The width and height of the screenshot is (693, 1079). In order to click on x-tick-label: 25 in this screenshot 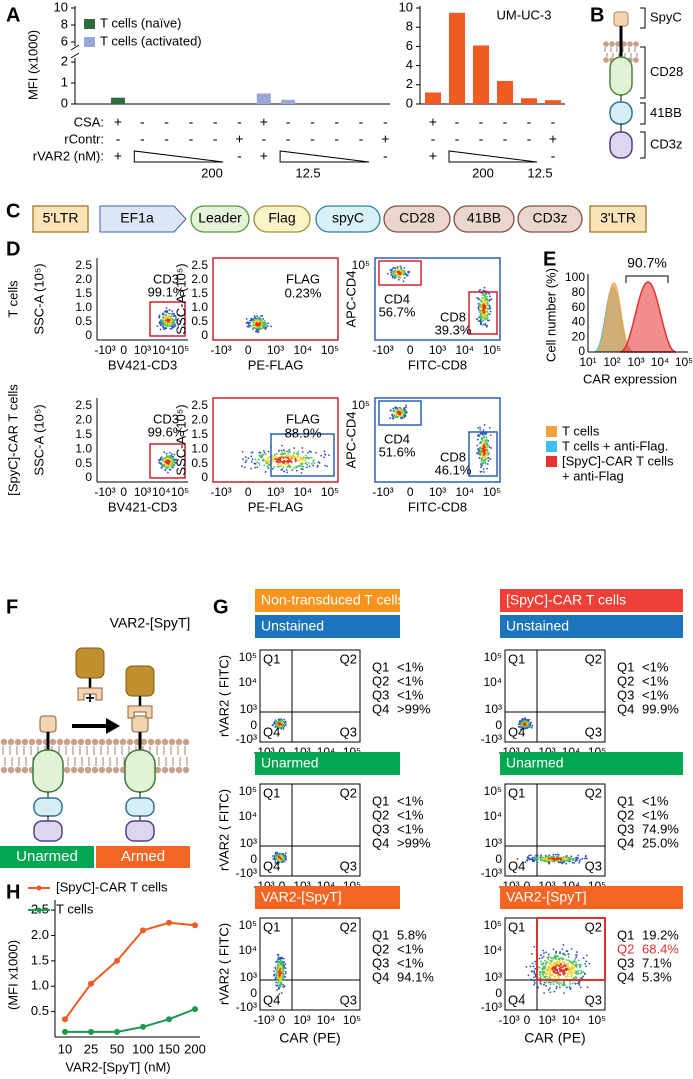, I will do `click(91, 1048)`.